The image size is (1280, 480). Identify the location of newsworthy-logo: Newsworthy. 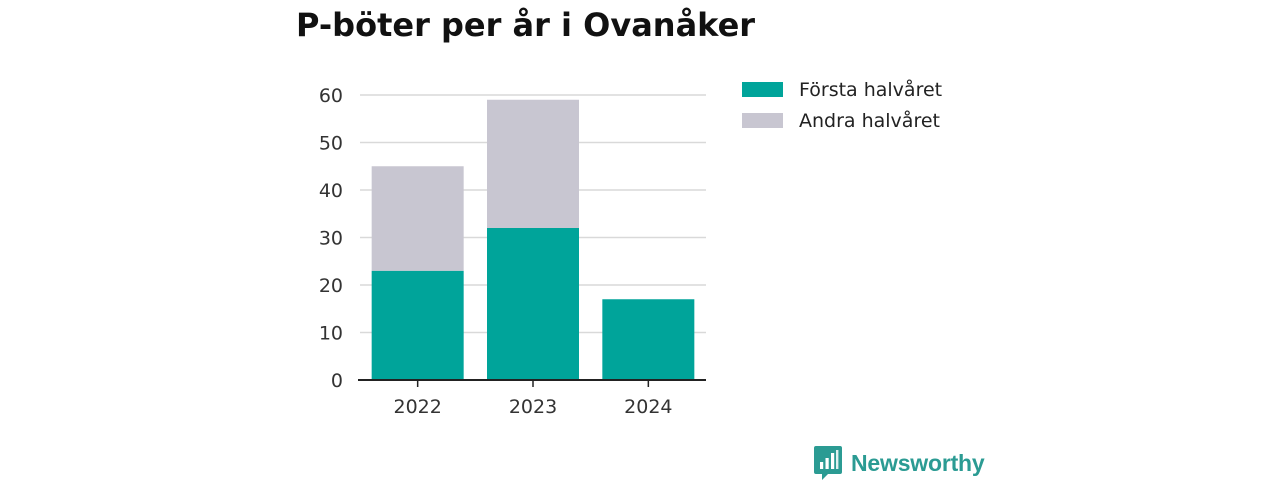
(899, 463).